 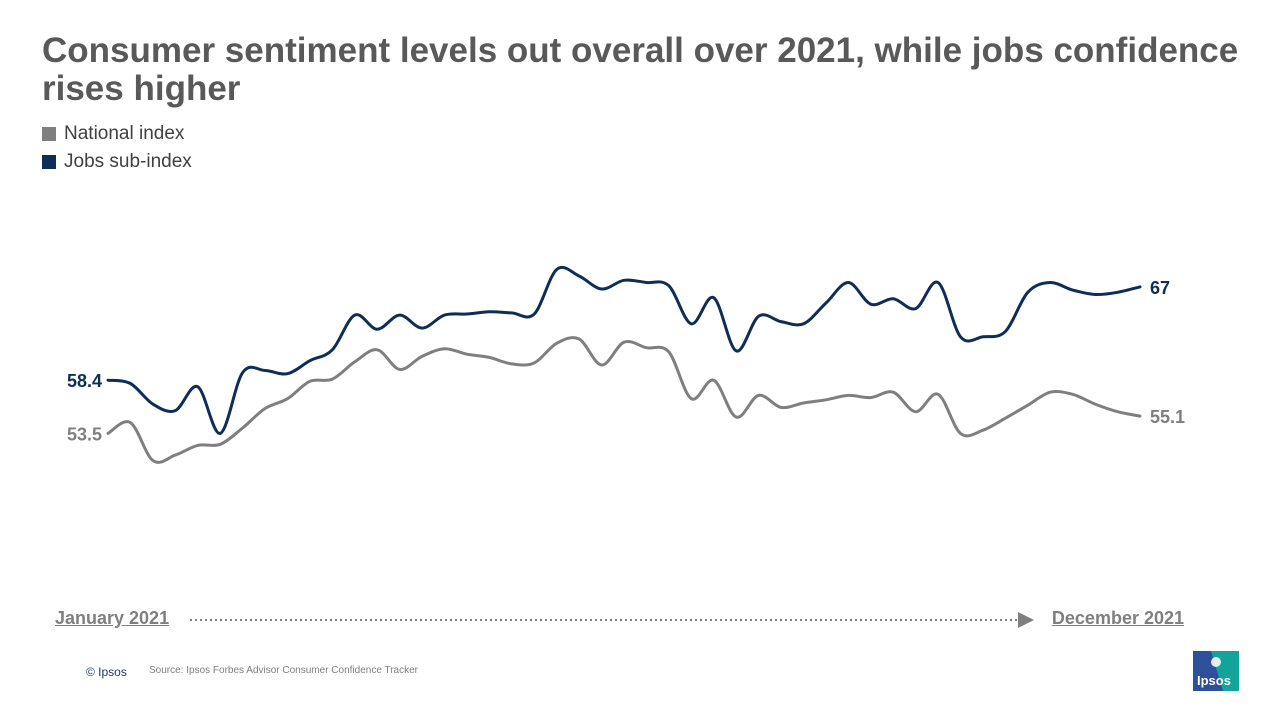 What do you see at coordinates (1117, 618) in the screenshot?
I see `axis-end-label: December 2021` at bounding box center [1117, 618].